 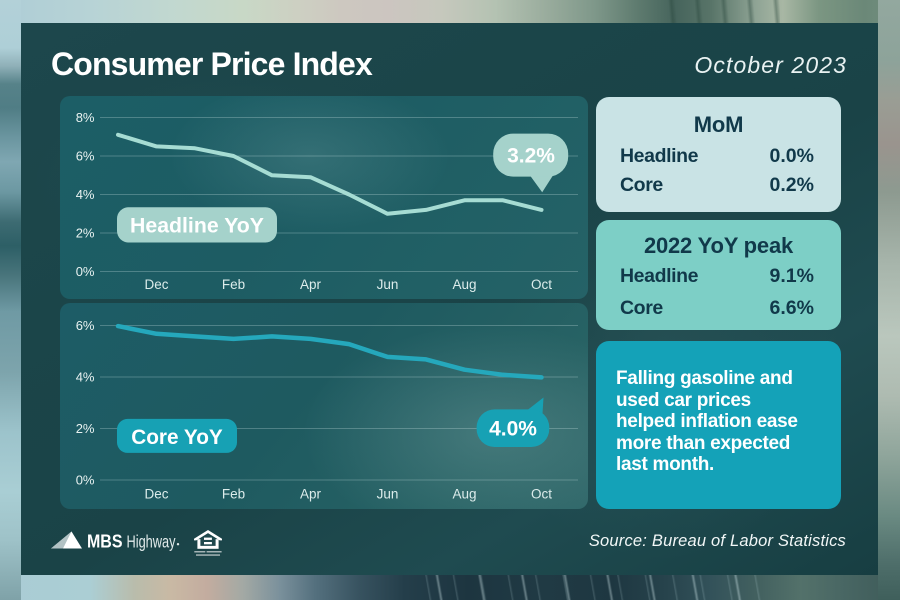 What do you see at coordinates (531, 156) in the screenshot?
I see `svg-text: 3.2%` at bounding box center [531, 156].